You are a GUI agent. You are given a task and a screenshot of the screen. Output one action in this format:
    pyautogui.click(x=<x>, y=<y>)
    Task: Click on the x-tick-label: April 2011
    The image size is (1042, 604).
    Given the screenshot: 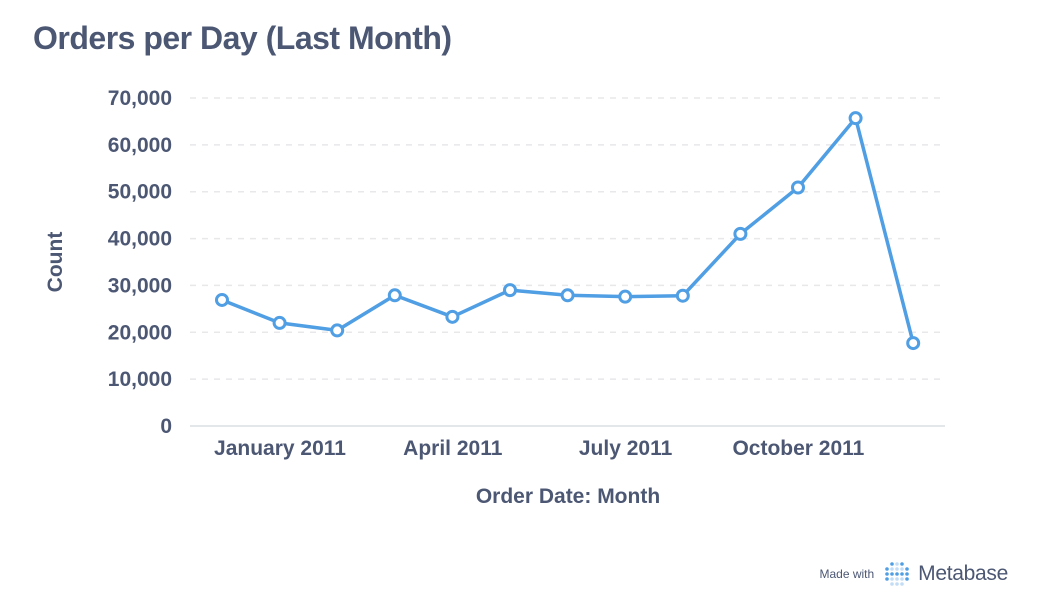 What is the action you would take?
    pyautogui.click(x=453, y=448)
    